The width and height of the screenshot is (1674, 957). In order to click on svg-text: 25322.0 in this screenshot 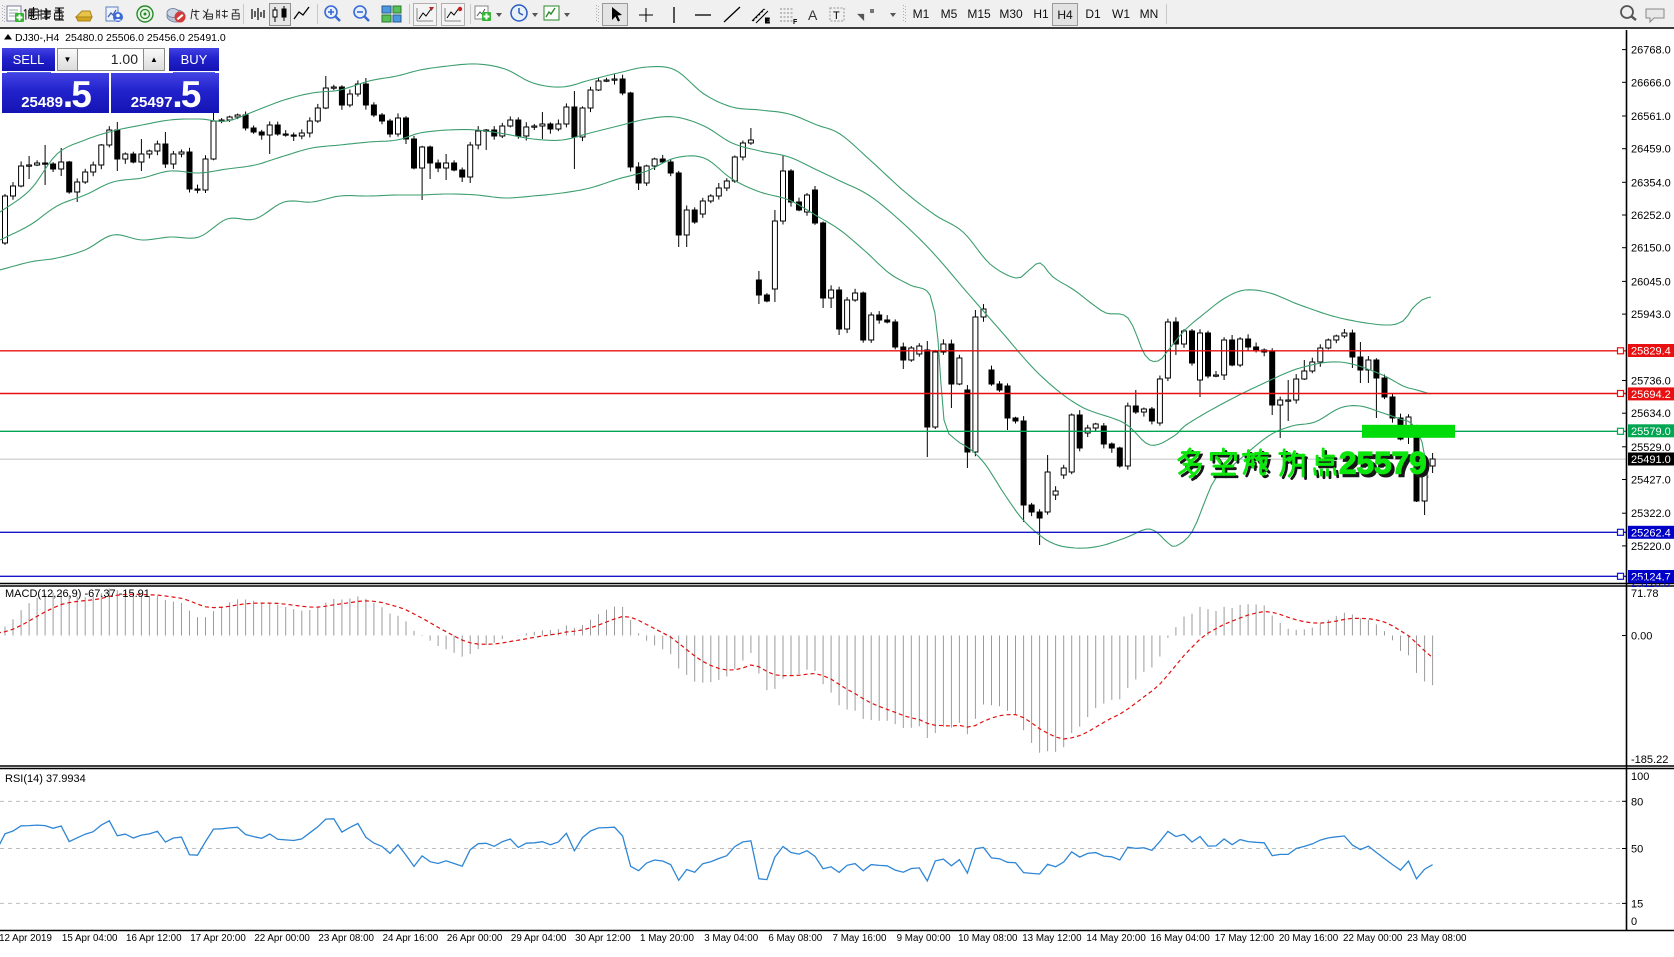, I will do `click(1651, 514)`.